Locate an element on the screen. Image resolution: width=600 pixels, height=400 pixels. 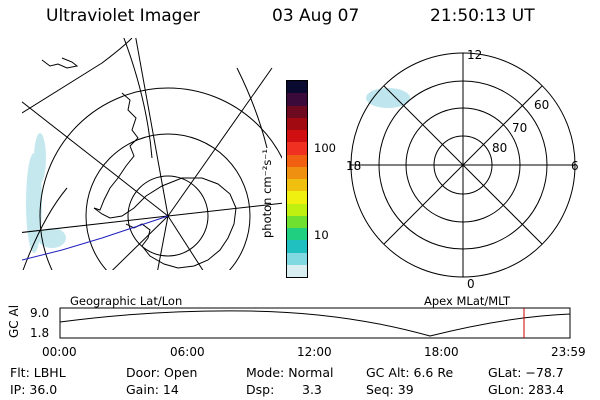
status-dsp-value: 3.3 is located at coordinates (312, 389).